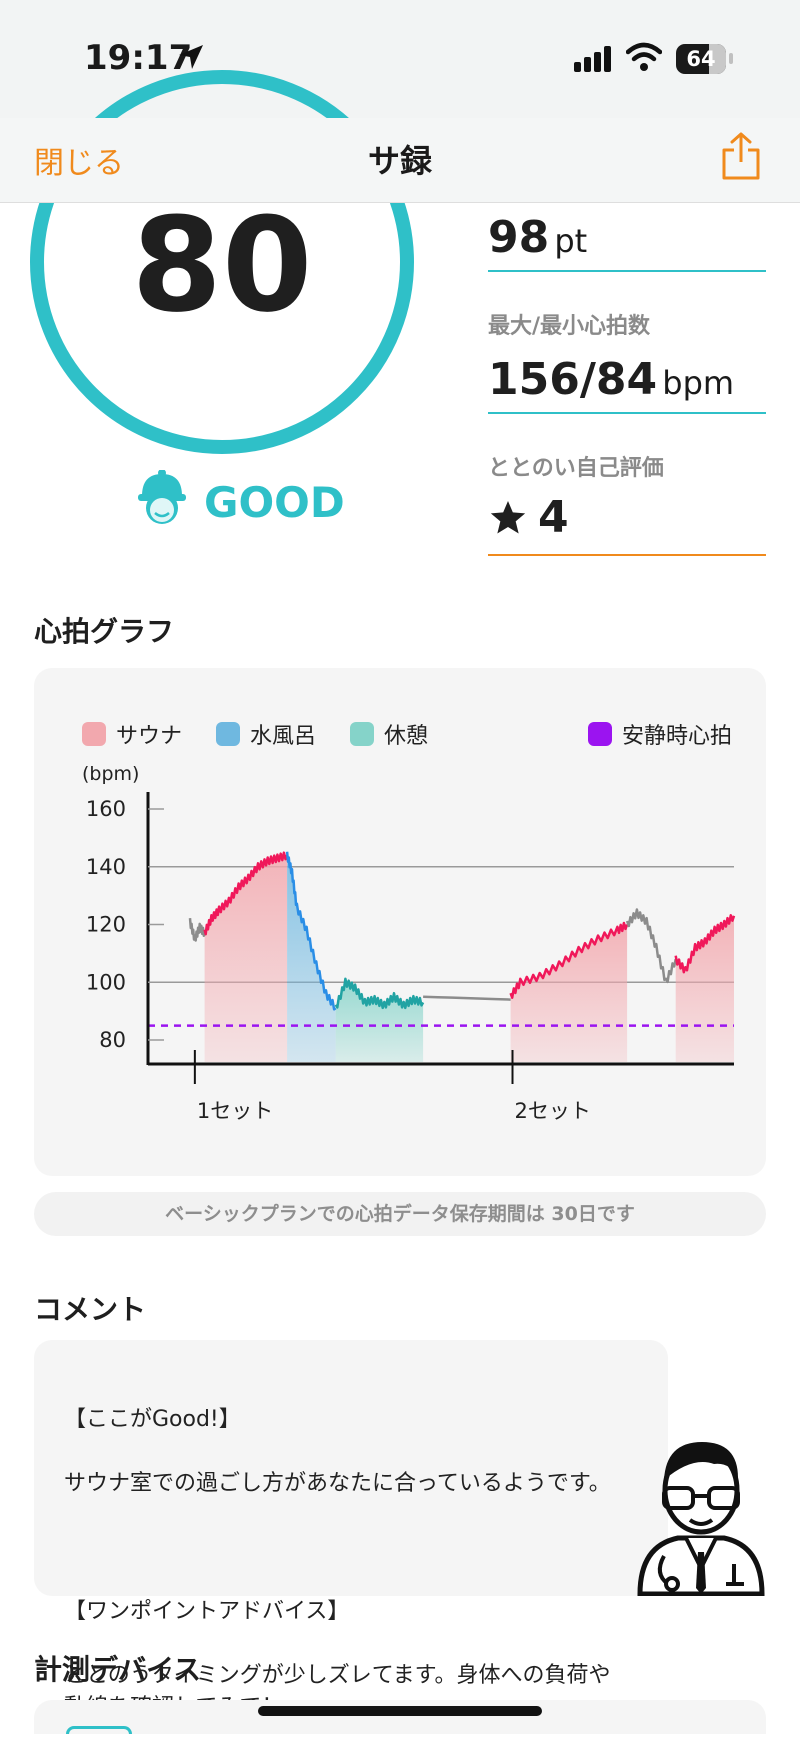  I want to click on y-tick-label: 120, so click(106, 925).